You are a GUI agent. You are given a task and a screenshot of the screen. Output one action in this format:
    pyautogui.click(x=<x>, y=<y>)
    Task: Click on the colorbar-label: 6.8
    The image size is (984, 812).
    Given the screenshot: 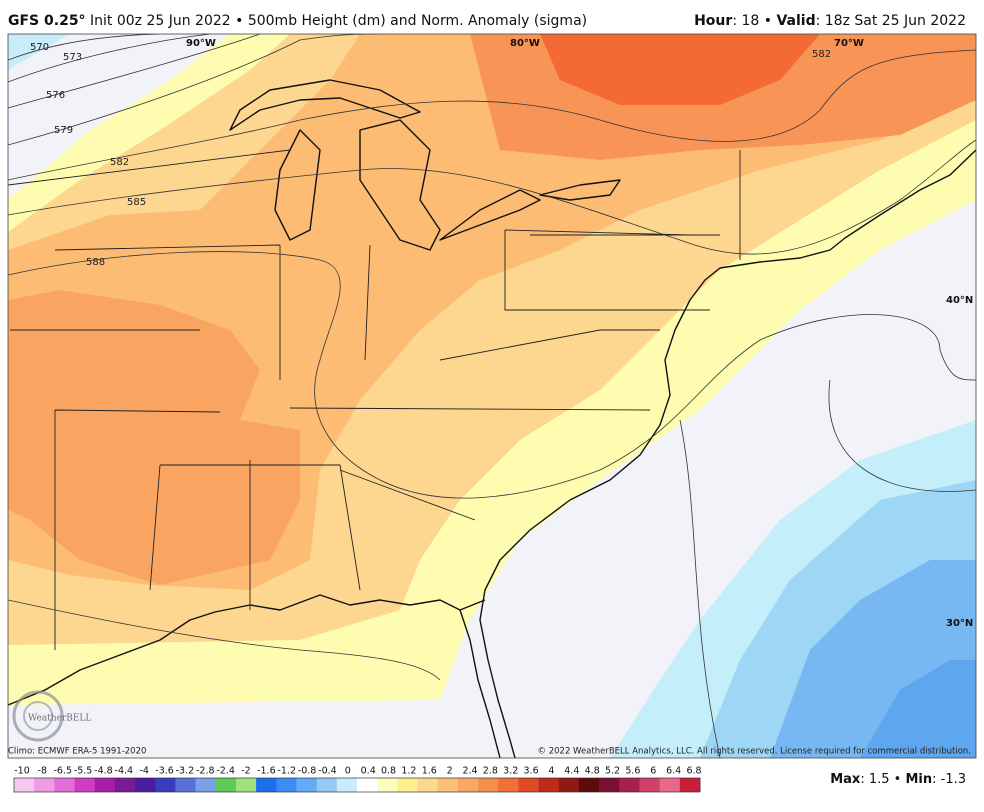 What is the action you would take?
    pyautogui.click(x=693, y=771)
    